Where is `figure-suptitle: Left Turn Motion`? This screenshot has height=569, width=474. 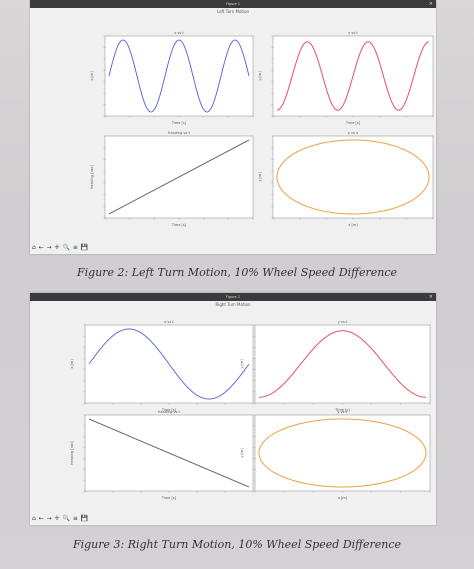 figure-suptitle: Left Turn Motion is located at coordinates (233, 11).